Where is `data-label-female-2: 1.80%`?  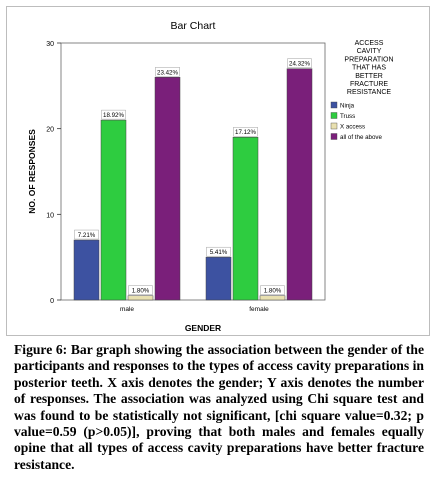
data-label-female-2: 1.80% is located at coordinates (273, 291).